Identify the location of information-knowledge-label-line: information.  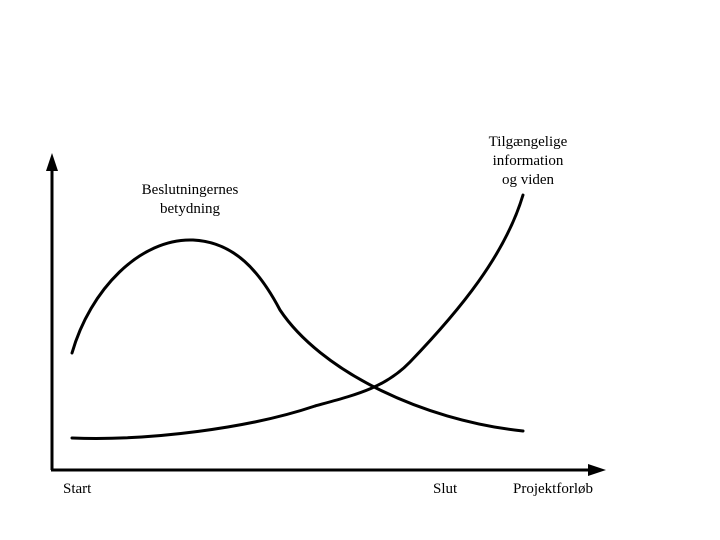
(528, 161).